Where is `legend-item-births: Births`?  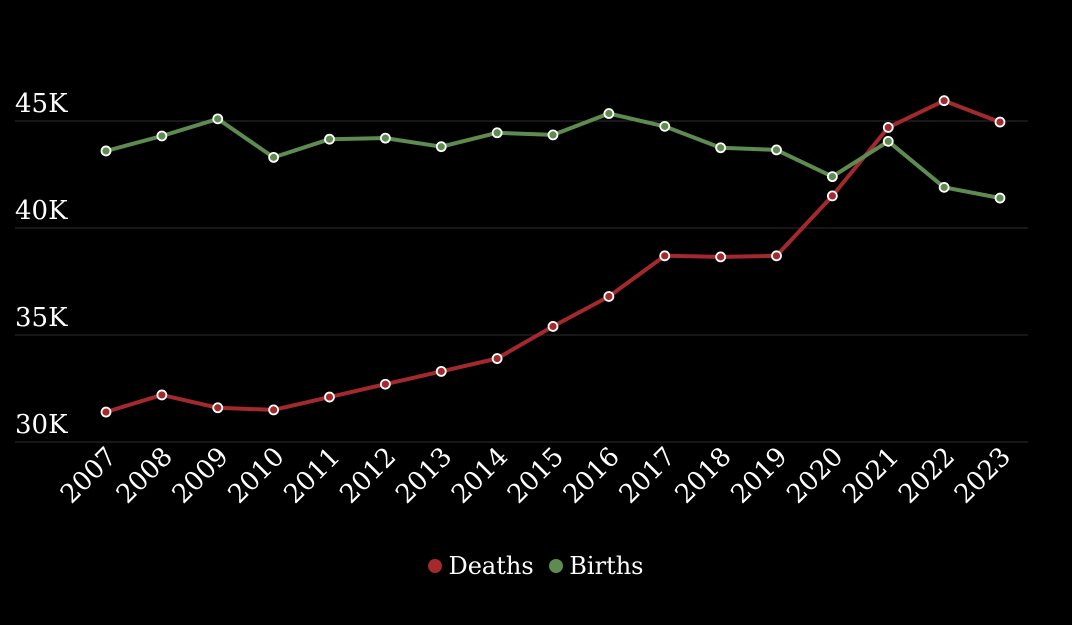
legend-item-births: Births is located at coordinates (596, 566).